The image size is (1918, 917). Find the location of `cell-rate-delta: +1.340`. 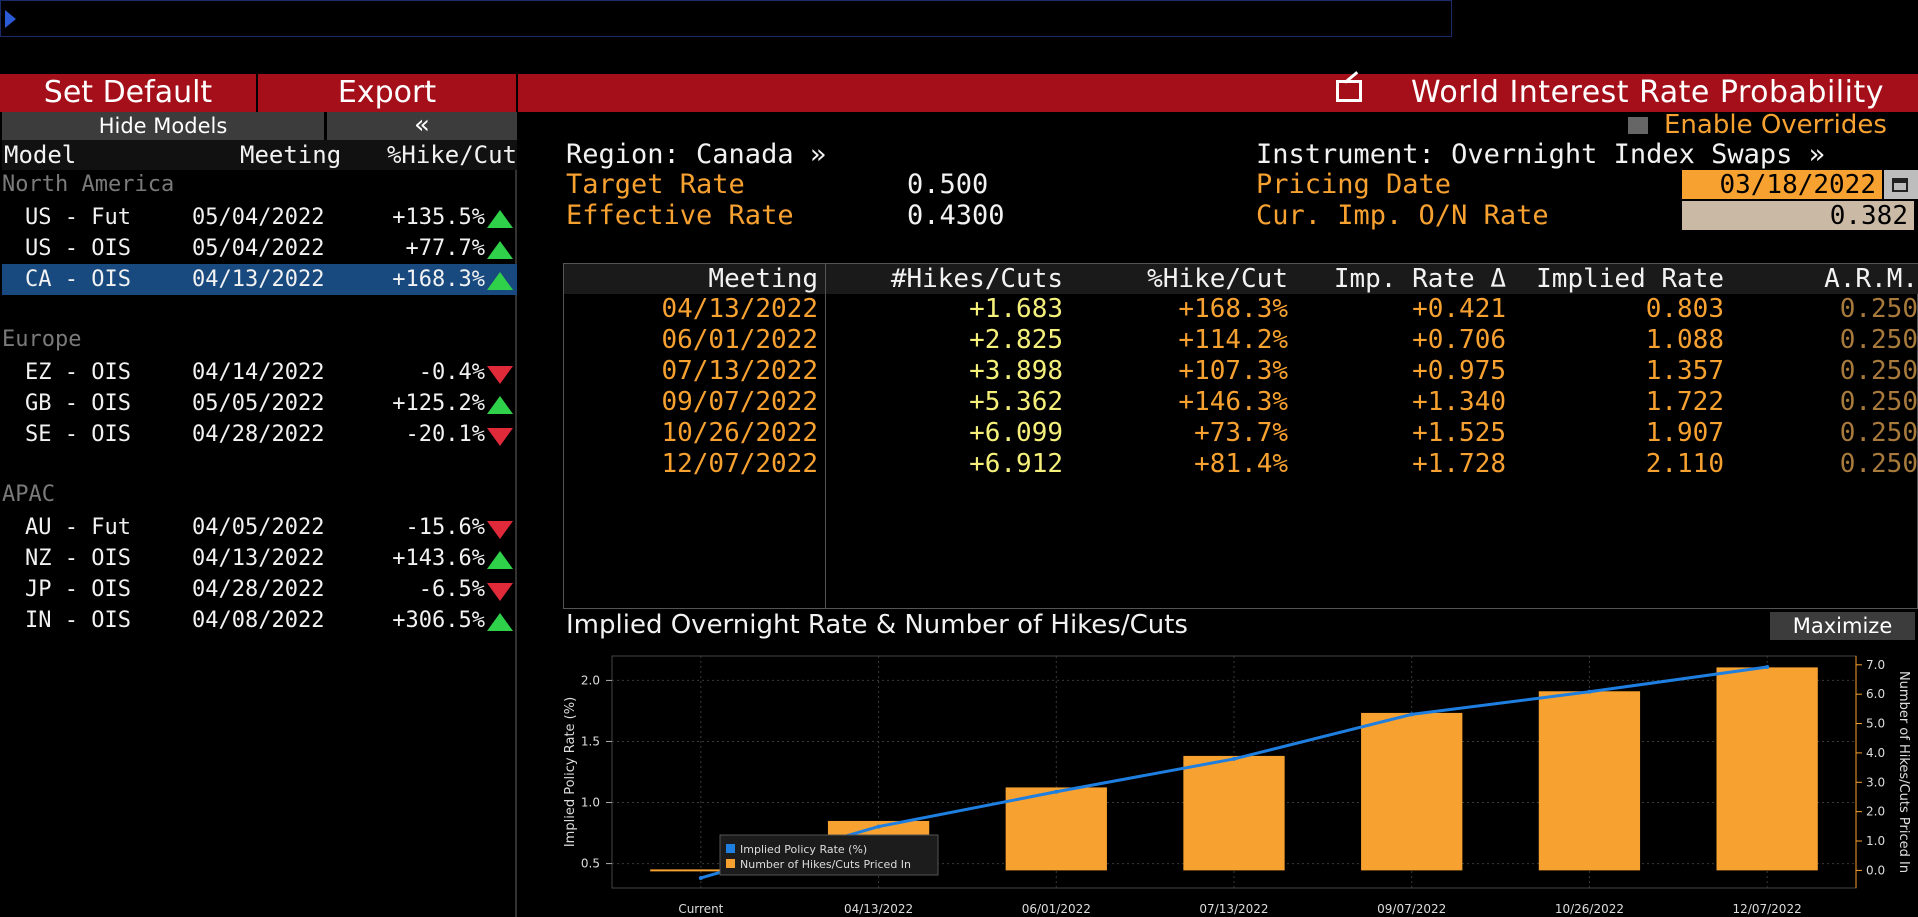

cell-rate-delta: +1.340 is located at coordinates (1459, 402).